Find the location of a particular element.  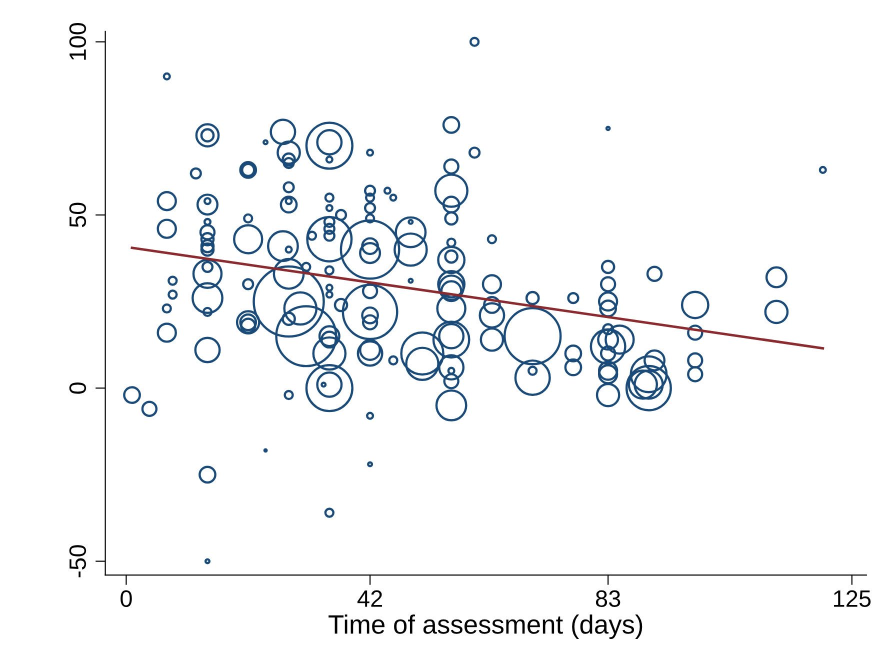

x-tick-label: 42 is located at coordinates (369, 598).